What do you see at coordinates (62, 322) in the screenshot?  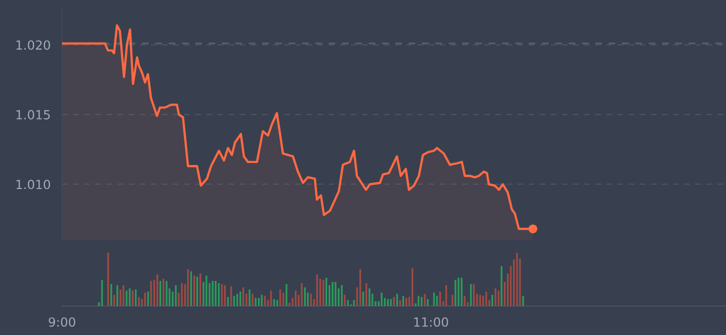 I see `x-tick-label: 9:00` at bounding box center [62, 322].